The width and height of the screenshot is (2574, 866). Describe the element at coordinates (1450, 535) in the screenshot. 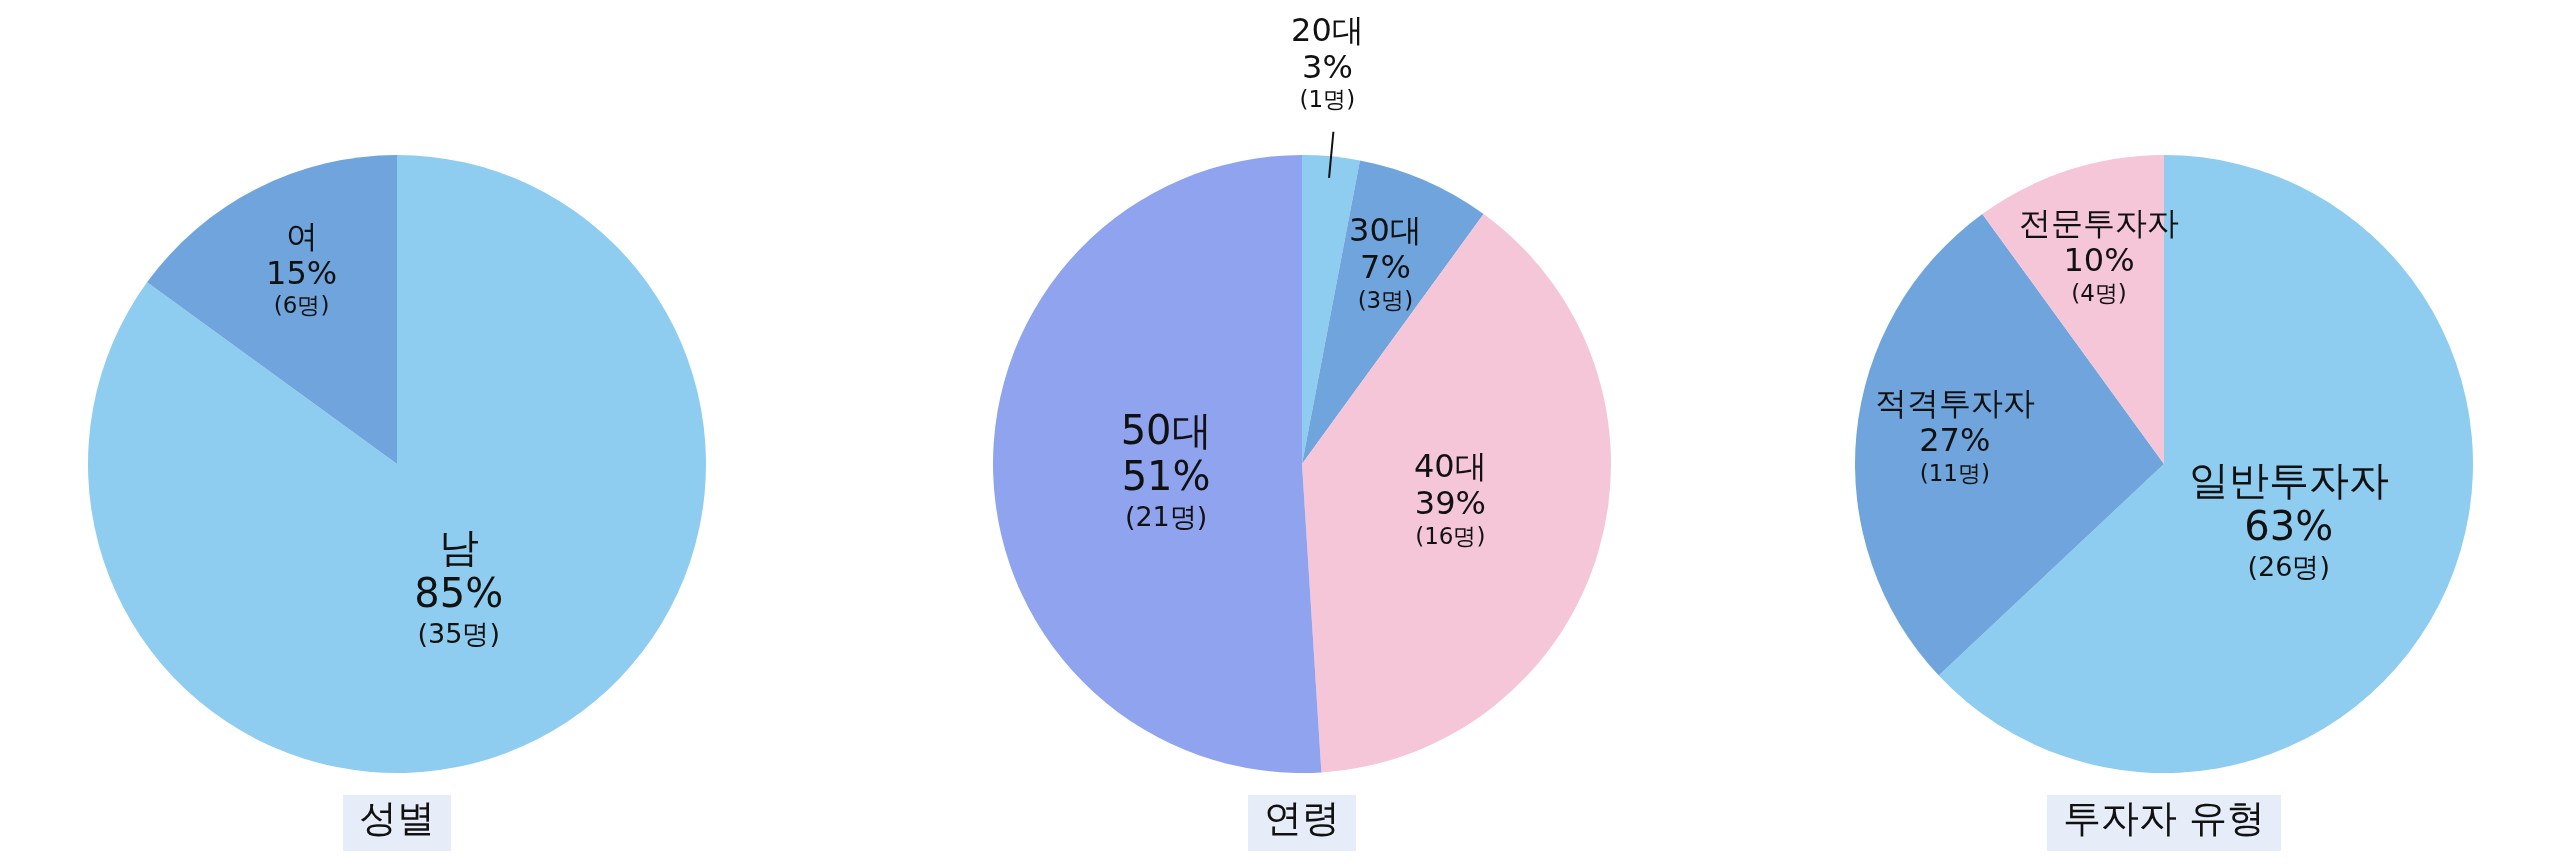

I see `text: (16명)` at that location.